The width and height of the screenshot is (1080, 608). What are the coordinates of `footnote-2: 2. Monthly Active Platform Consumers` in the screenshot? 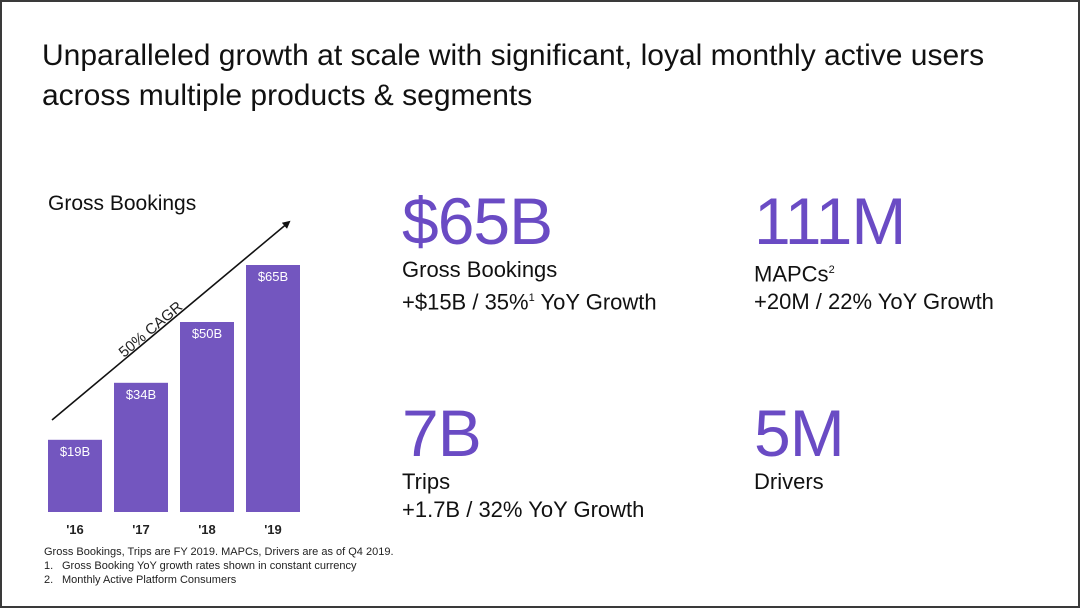 It's located at (219, 580).